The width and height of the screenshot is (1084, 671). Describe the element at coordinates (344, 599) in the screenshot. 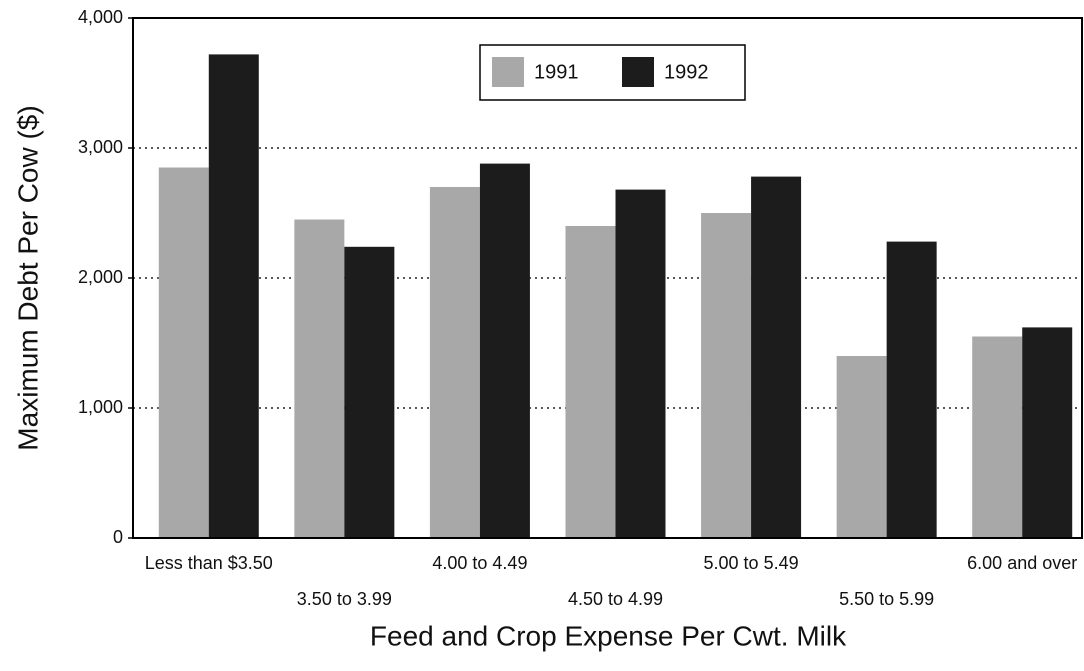

I see `x-tick-label: 3.50 to 3.99` at that location.